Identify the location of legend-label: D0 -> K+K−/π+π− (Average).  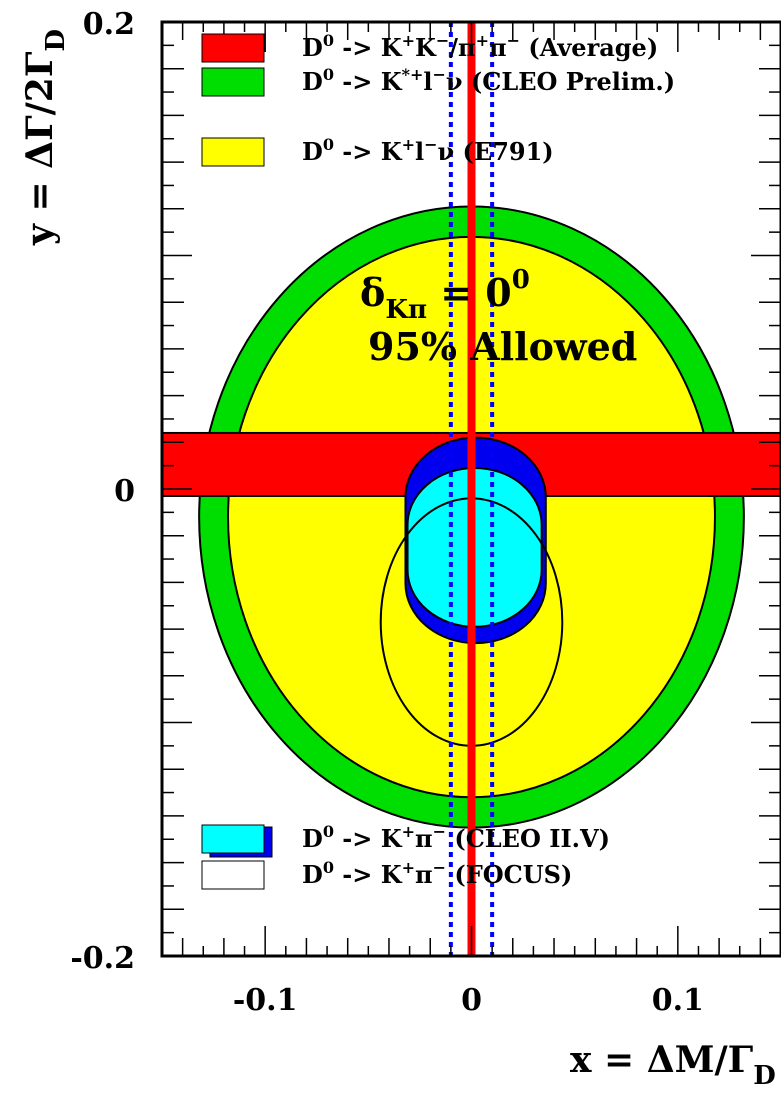
(480, 46).